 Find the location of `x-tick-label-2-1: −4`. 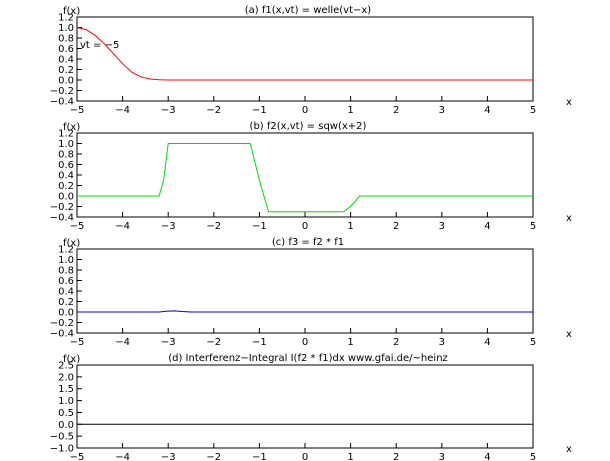

x-tick-label-2-1: −4 is located at coordinates (122, 342).